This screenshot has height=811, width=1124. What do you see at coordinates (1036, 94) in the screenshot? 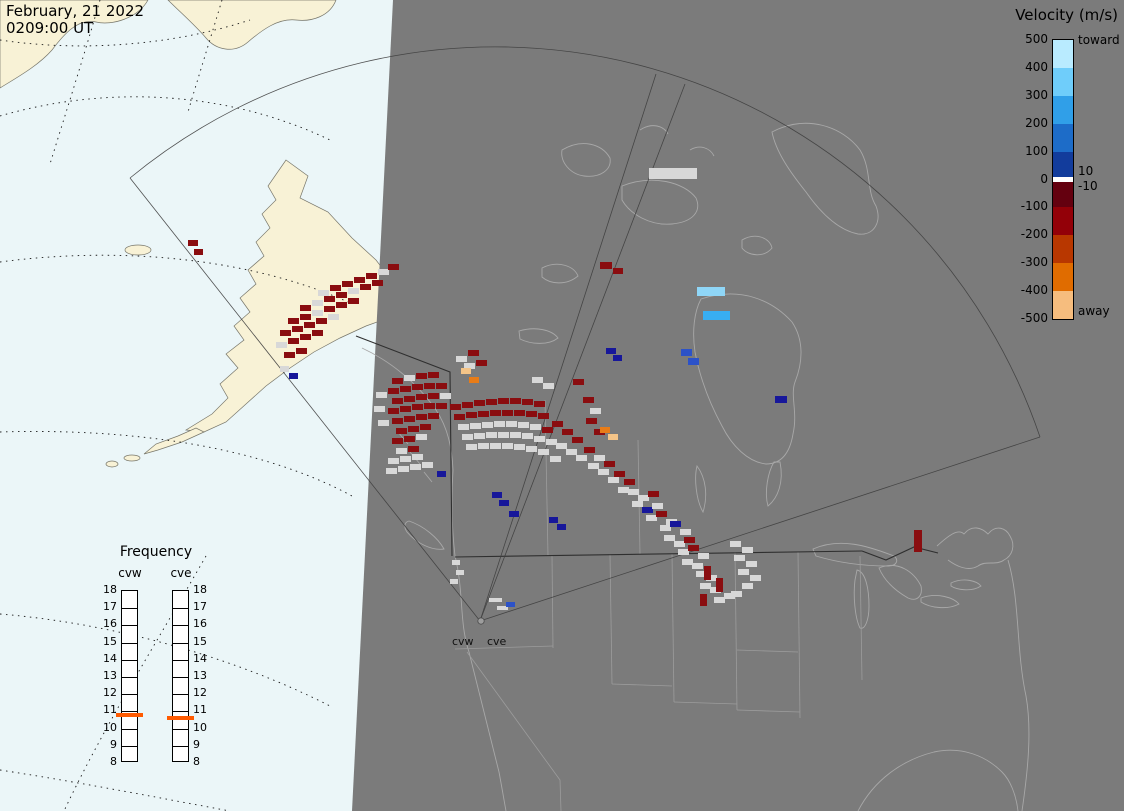
I see `velocity-tick-label: 300` at bounding box center [1036, 94].